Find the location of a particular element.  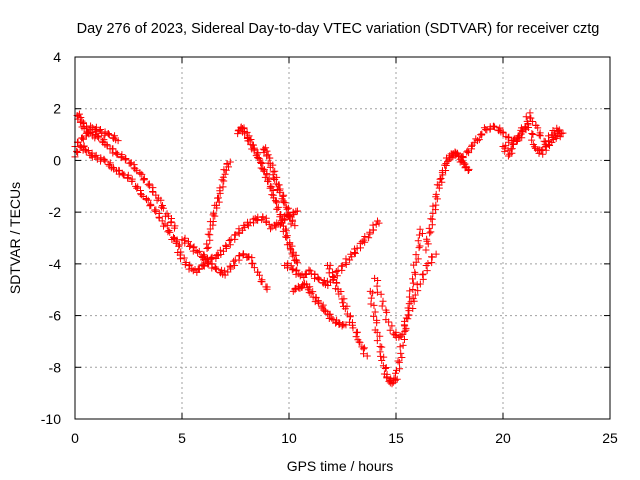

x-axis-label: GPS time / hours is located at coordinates (340, 466).